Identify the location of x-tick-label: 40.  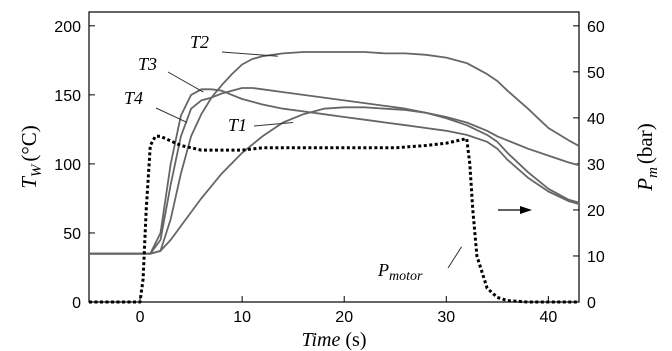
(548, 317).